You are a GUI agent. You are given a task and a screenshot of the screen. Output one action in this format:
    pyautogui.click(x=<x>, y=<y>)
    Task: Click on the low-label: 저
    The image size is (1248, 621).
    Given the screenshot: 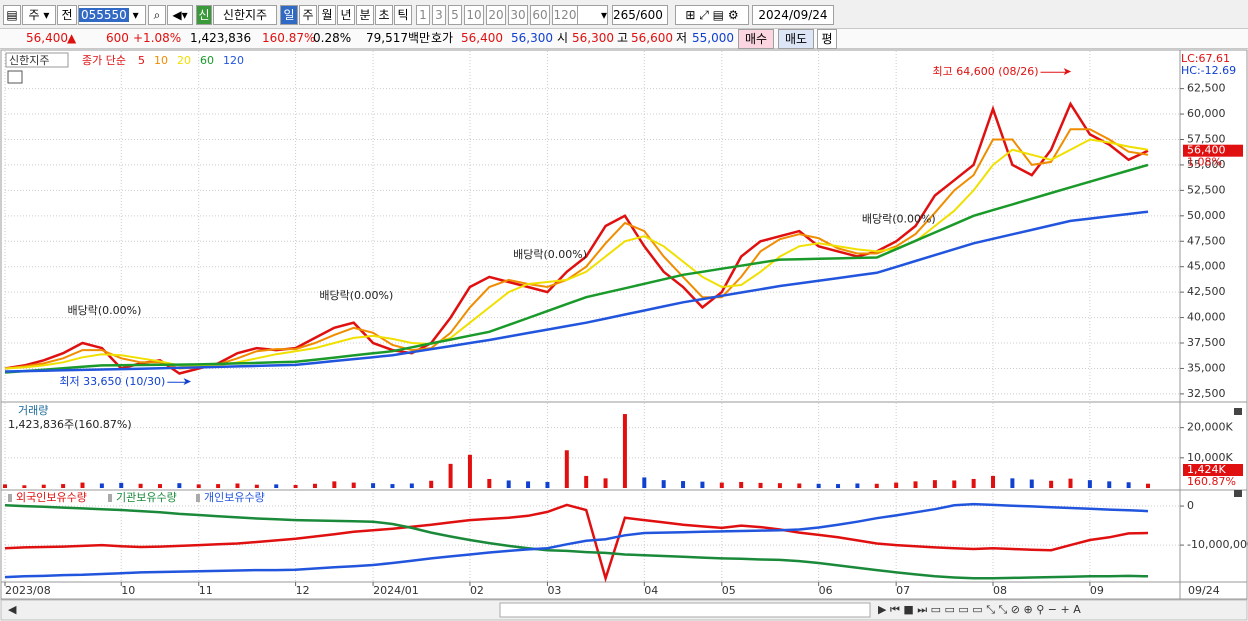 What is the action you would take?
    pyautogui.click(x=682, y=38)
    